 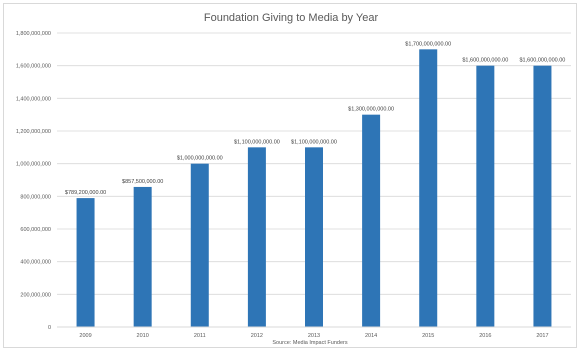 What do you see at coordinates (200, 336) in the screenshot?
I see `x-tick-label: 2011` at bounding box center [200, 336].